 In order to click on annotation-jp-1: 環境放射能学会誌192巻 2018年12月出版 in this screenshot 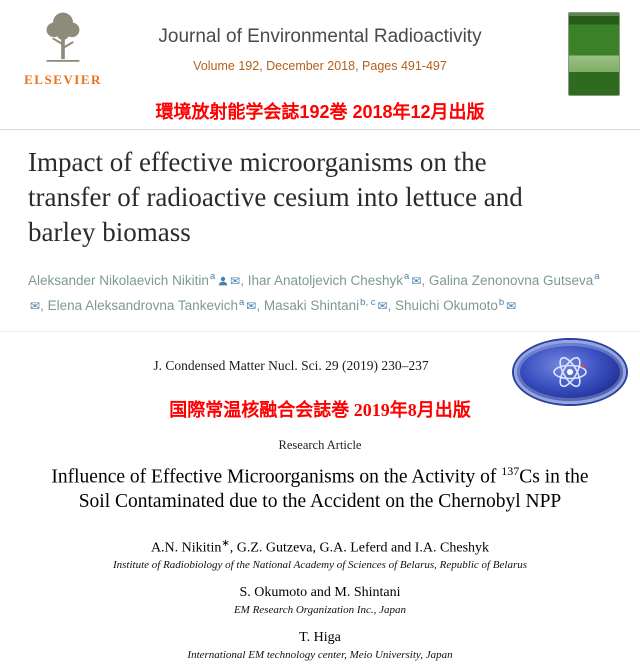, I will do `click(320, 112)`.